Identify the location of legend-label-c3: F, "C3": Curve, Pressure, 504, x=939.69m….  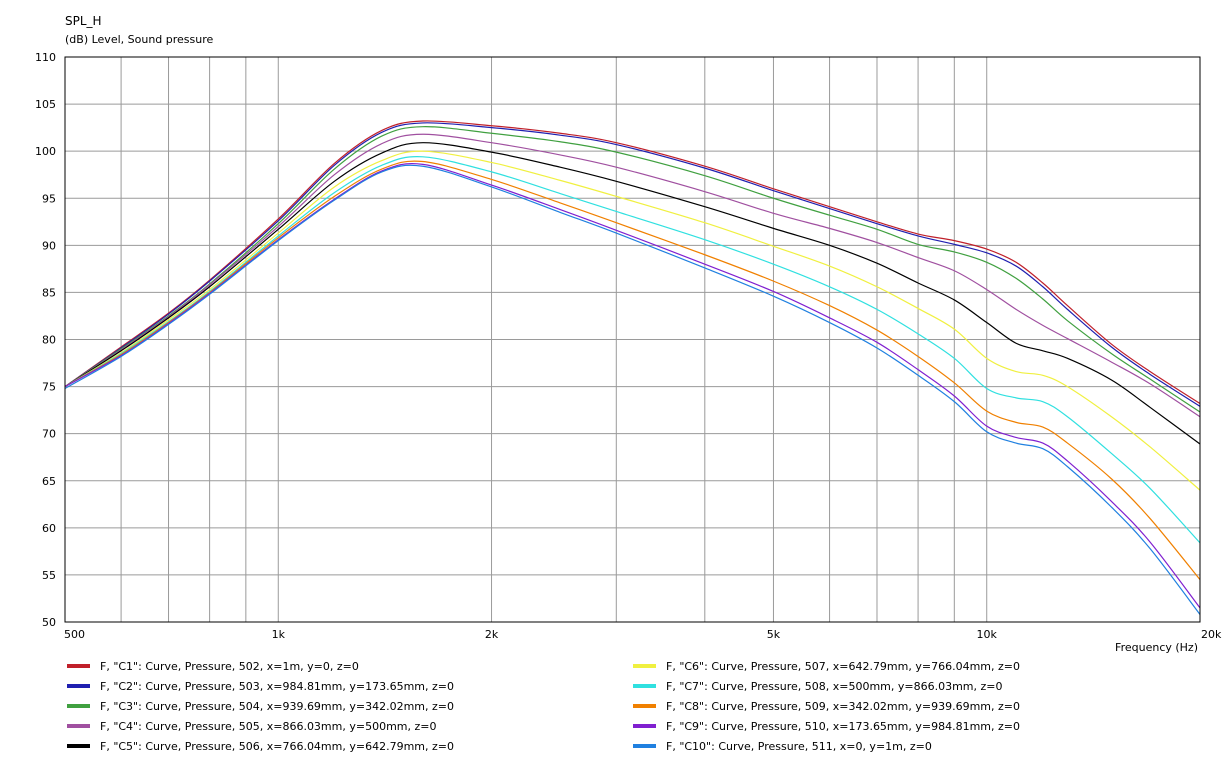
(277, 706).